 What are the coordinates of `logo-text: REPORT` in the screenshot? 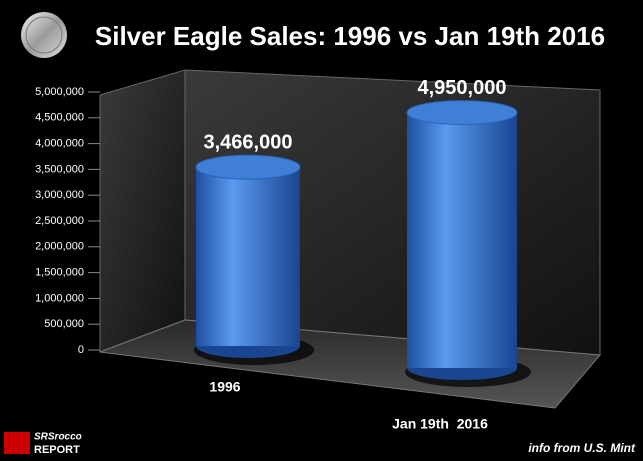 It's located at (57, 450).